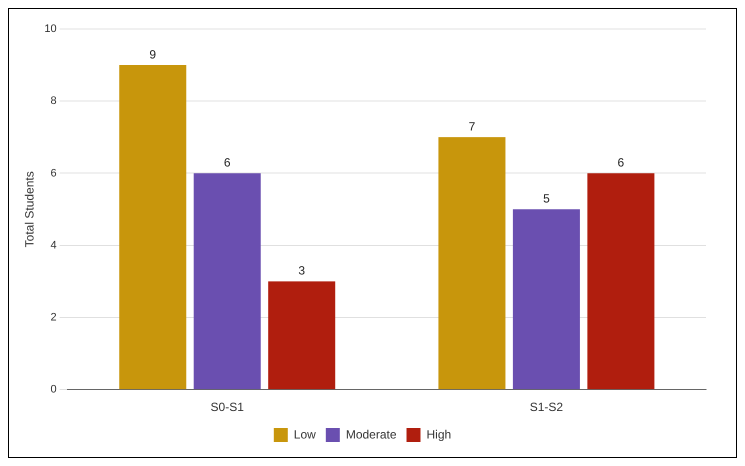 Image resolution: width=745 pixels, height=466 pixels. I want to click on x-tick-label: S1-S2, so click(547, 407).